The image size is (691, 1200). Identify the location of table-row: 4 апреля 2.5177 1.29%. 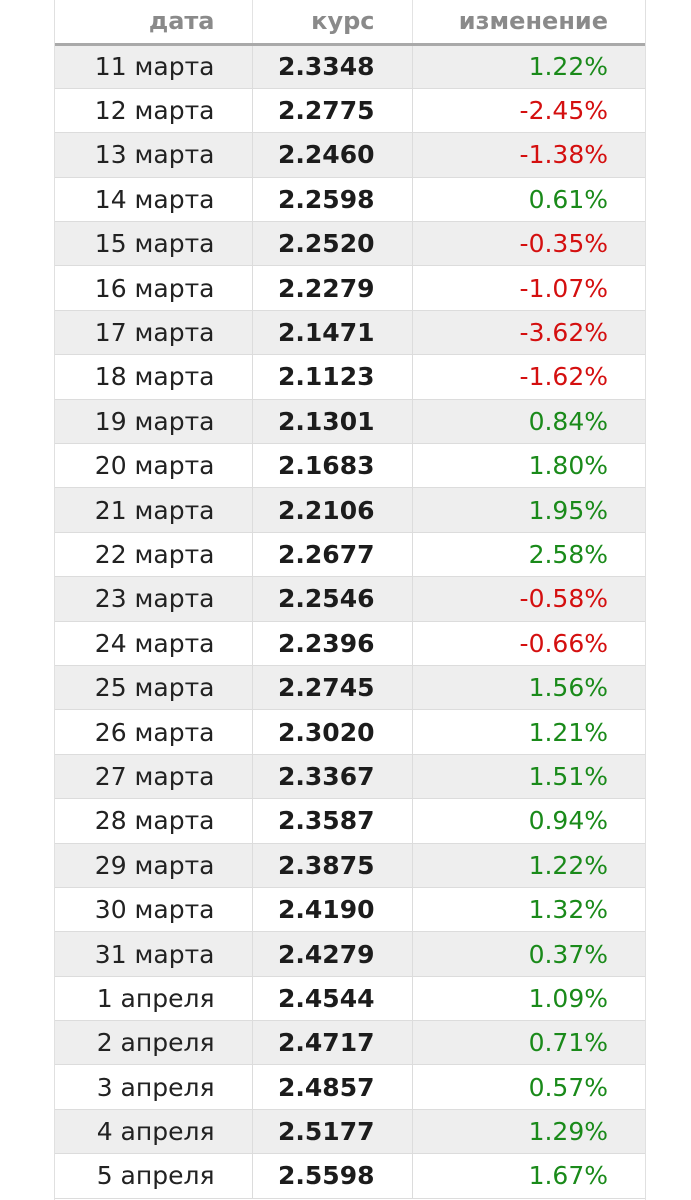
(350, 1132).